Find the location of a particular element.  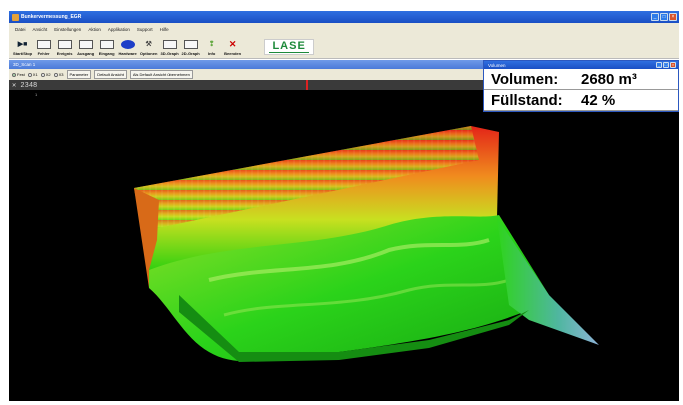

ausgang-button: Ausgang is located at coordinates (85, 48).